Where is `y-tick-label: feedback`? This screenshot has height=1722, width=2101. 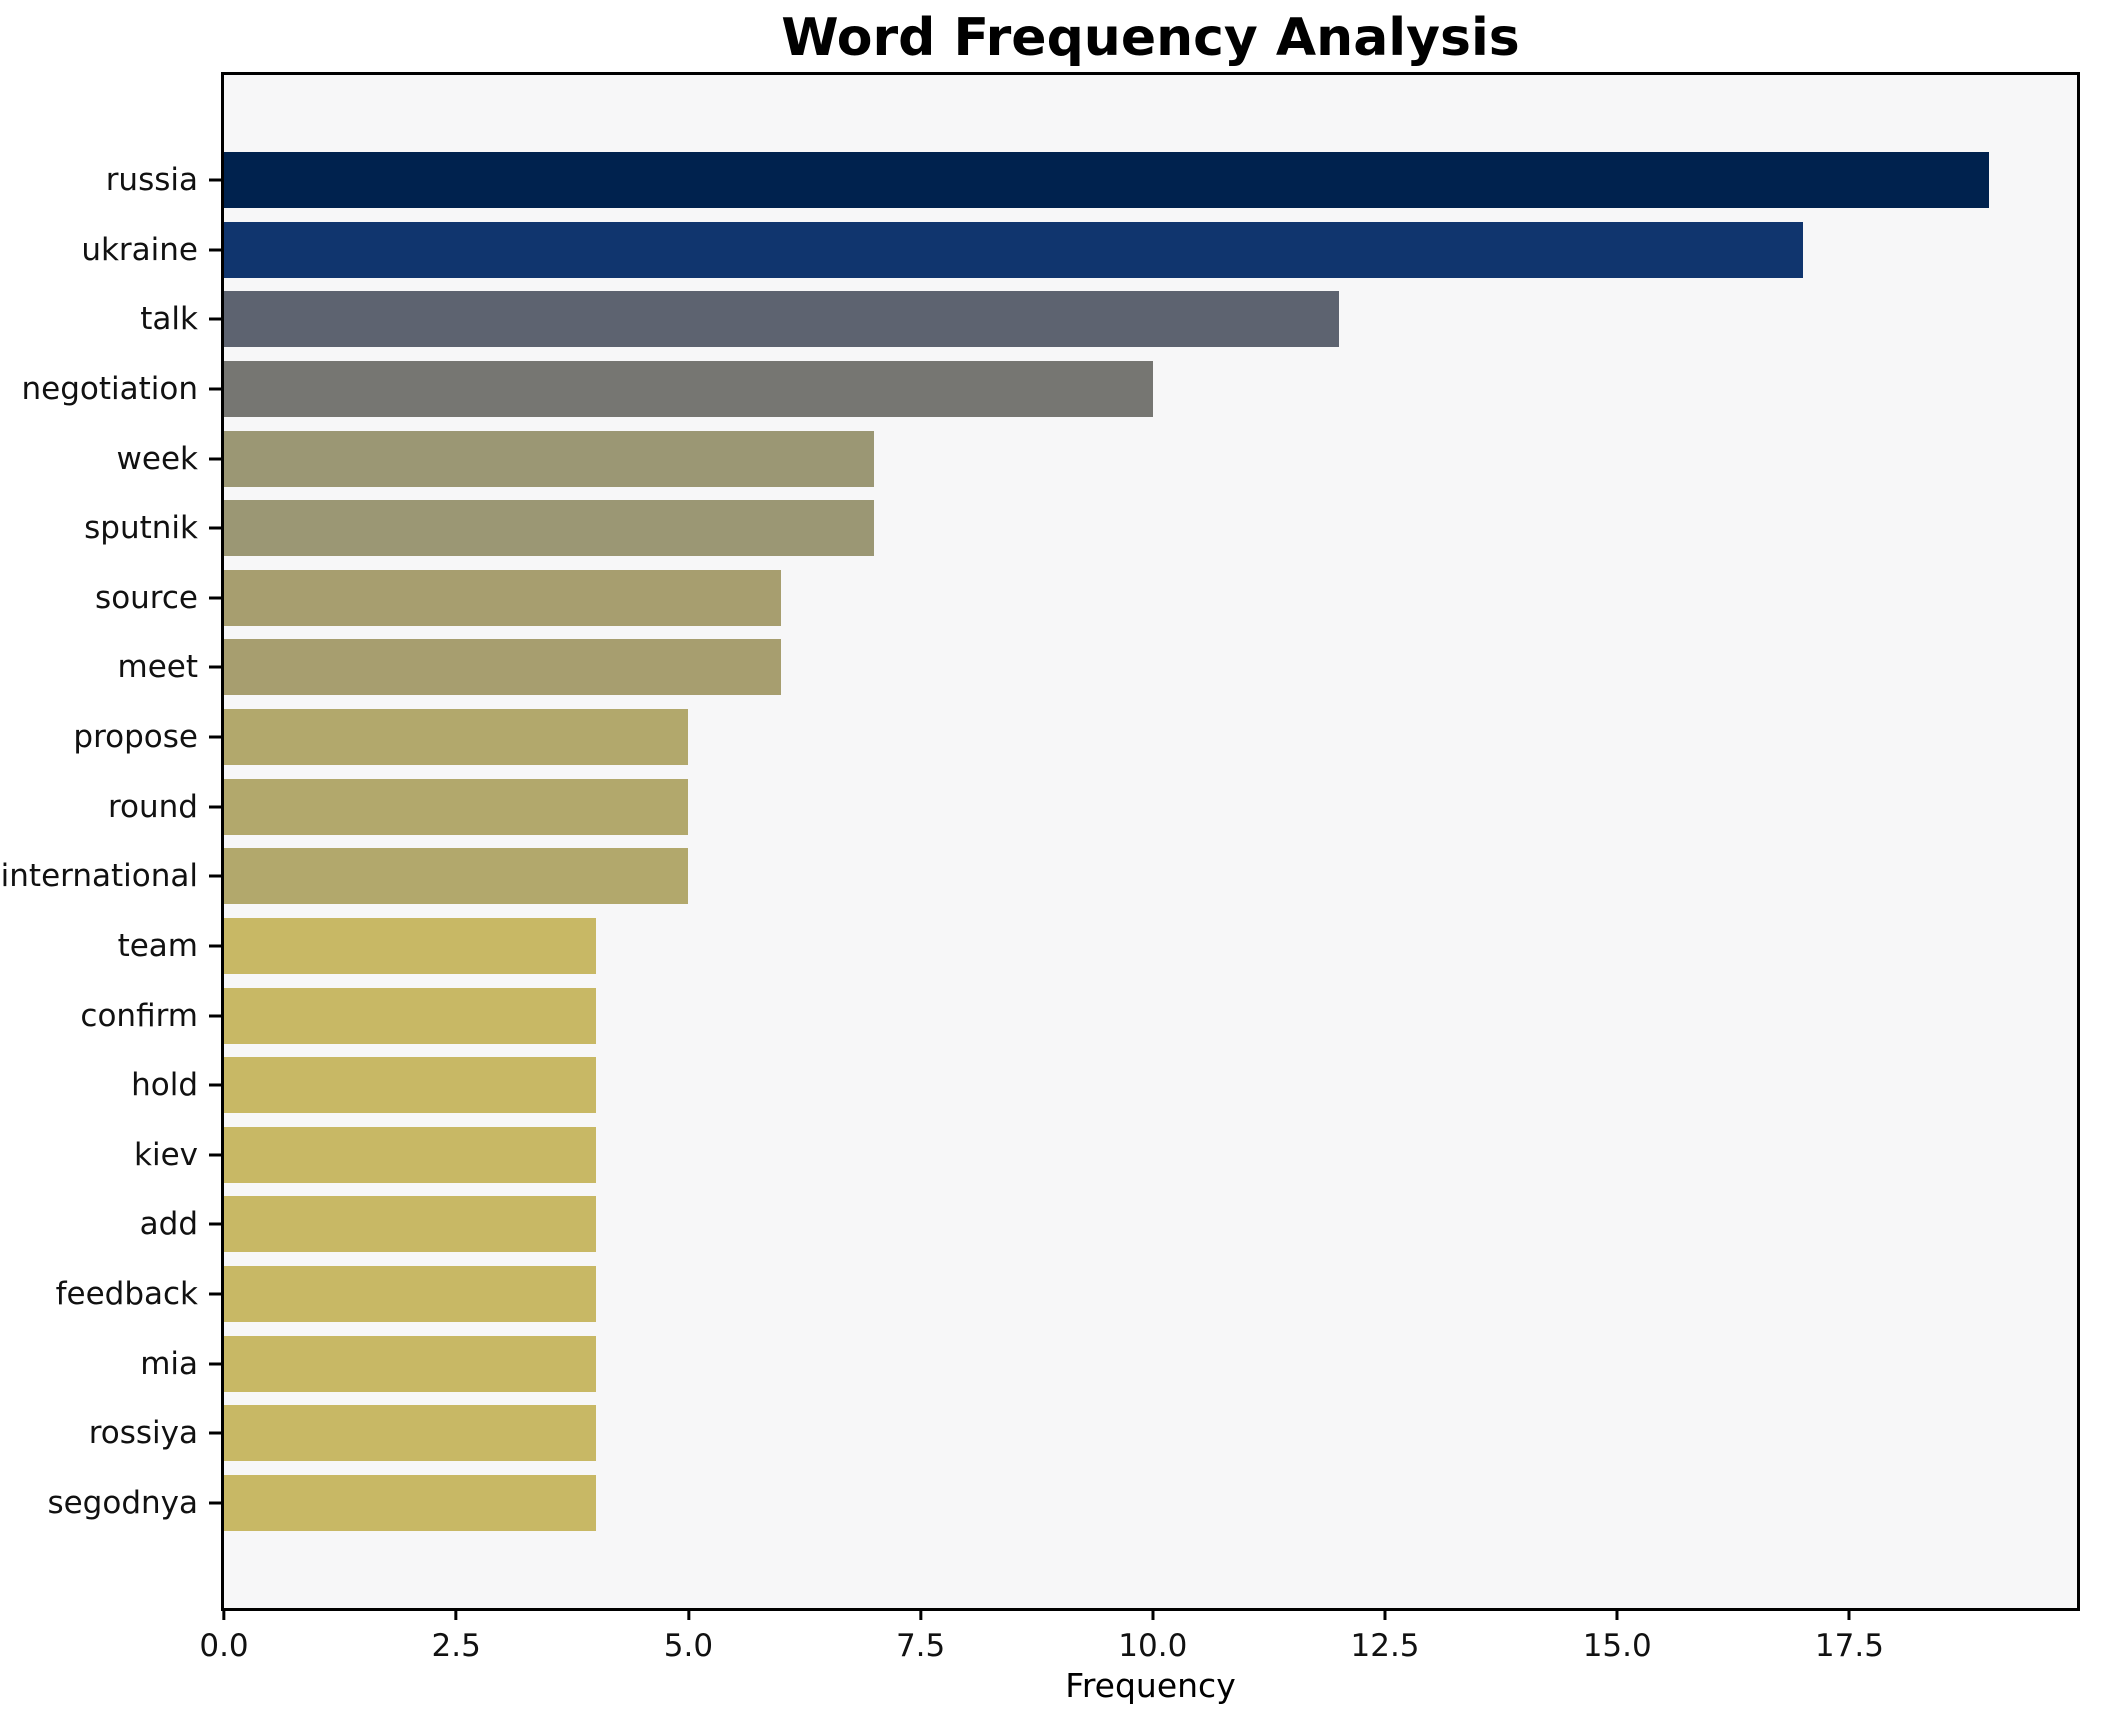
y-tick-label: feedback is located at coordinates (126, 1294).